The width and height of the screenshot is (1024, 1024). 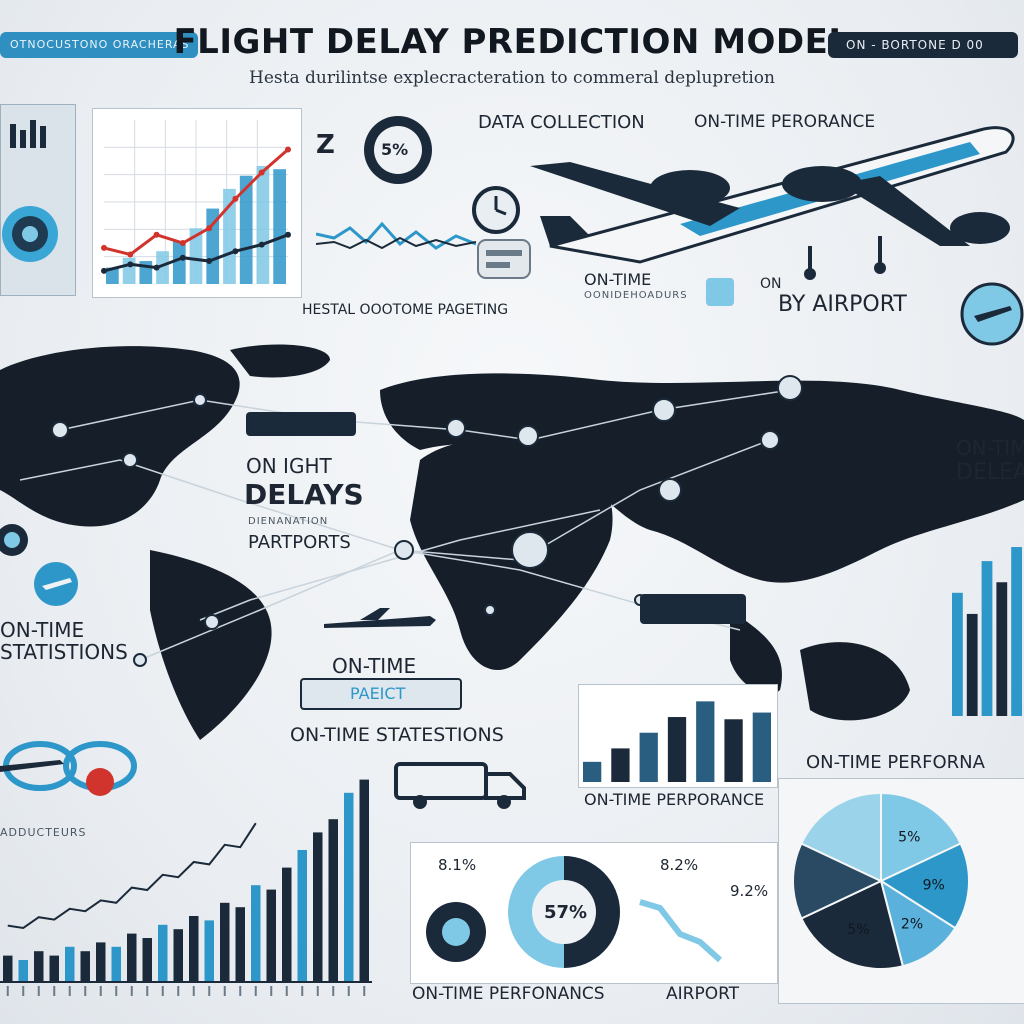 What do you see at coordinates (395, 149) in the screenshot?
I see `percent-badge-text: 5%` at bounding box center [395, 149].